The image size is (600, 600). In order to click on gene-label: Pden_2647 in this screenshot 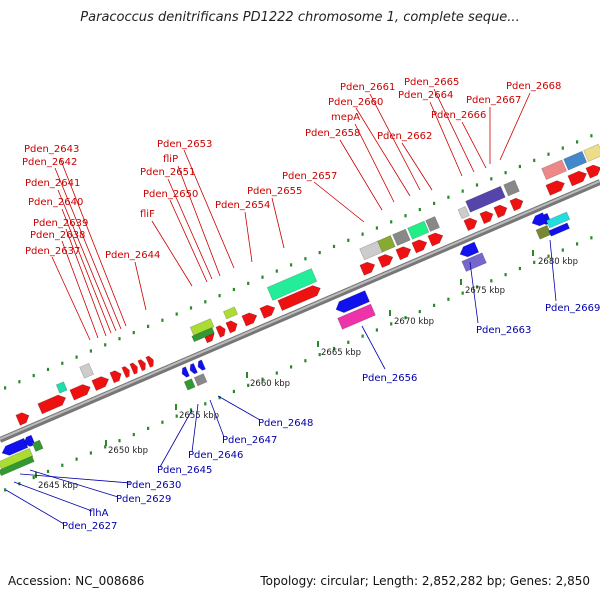, I will do `click(249, 440)`.